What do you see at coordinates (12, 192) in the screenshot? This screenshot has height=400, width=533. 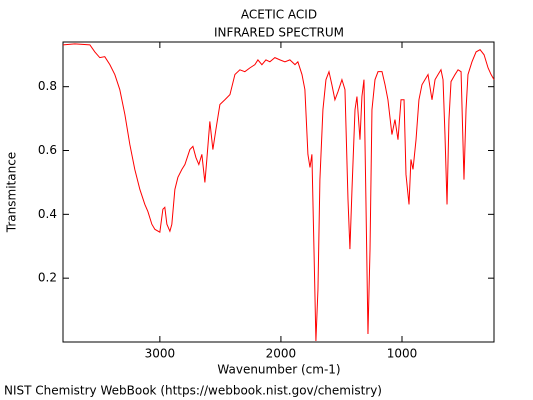 I see `y-axis-label: Transmitance` at bounding box center [12, 192].